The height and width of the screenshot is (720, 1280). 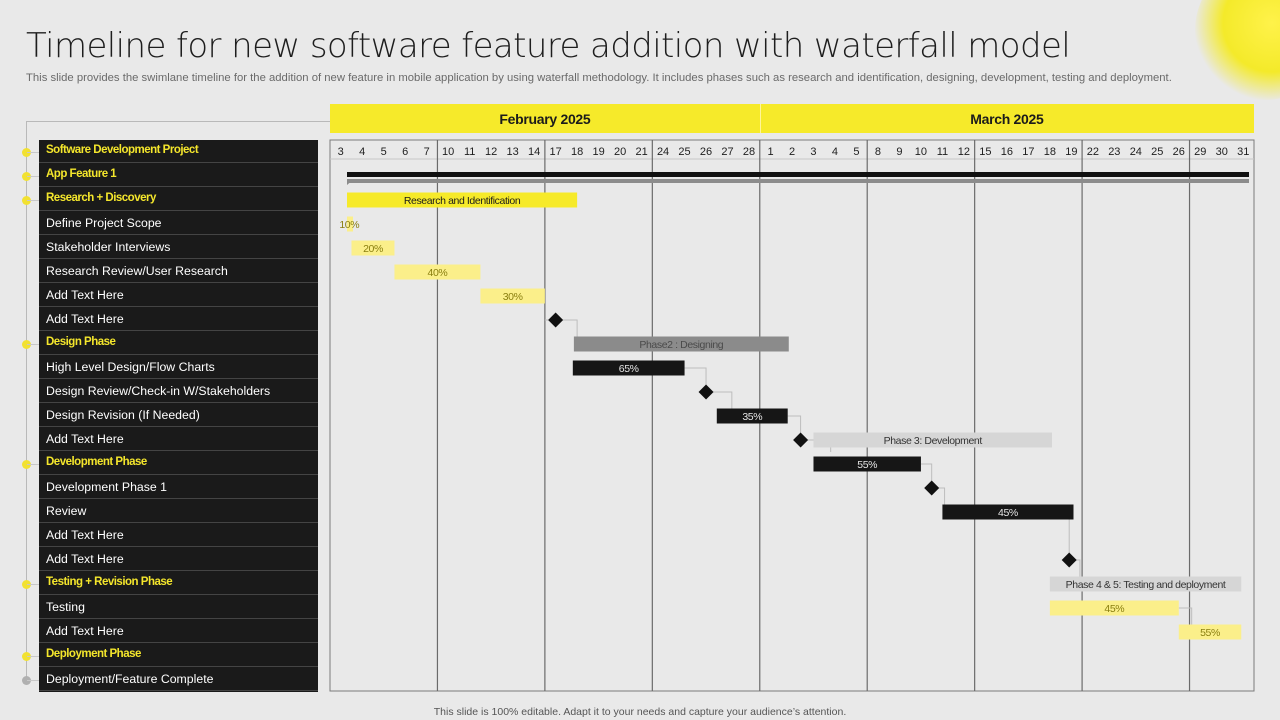 What do you see at coordinates (798, 174) in the screenshot?
I see `summary-bar` at bounding box center [798, 174].